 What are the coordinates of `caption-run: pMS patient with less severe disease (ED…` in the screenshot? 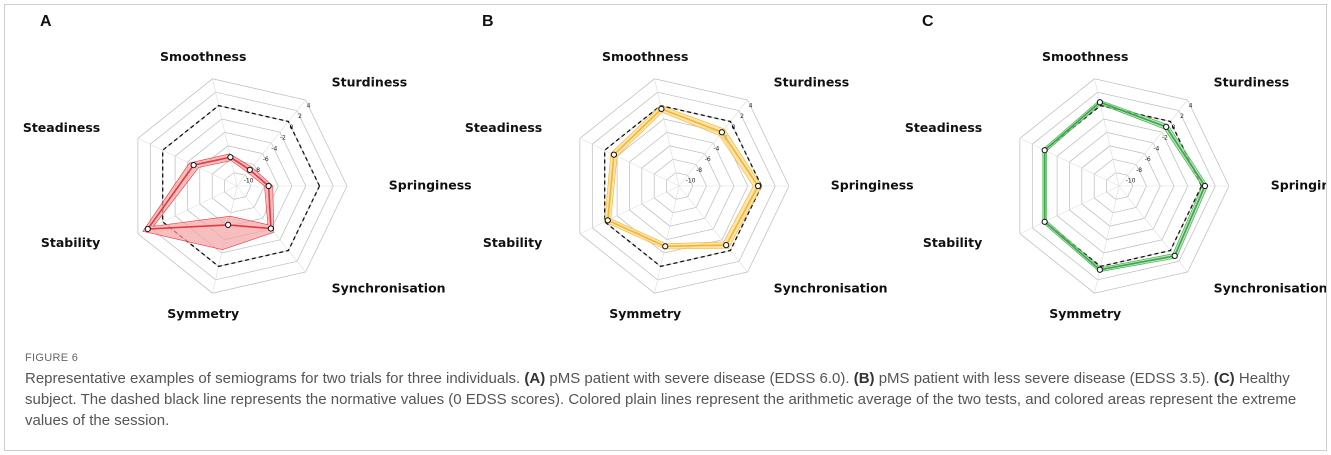 It's located at (1044, 378).